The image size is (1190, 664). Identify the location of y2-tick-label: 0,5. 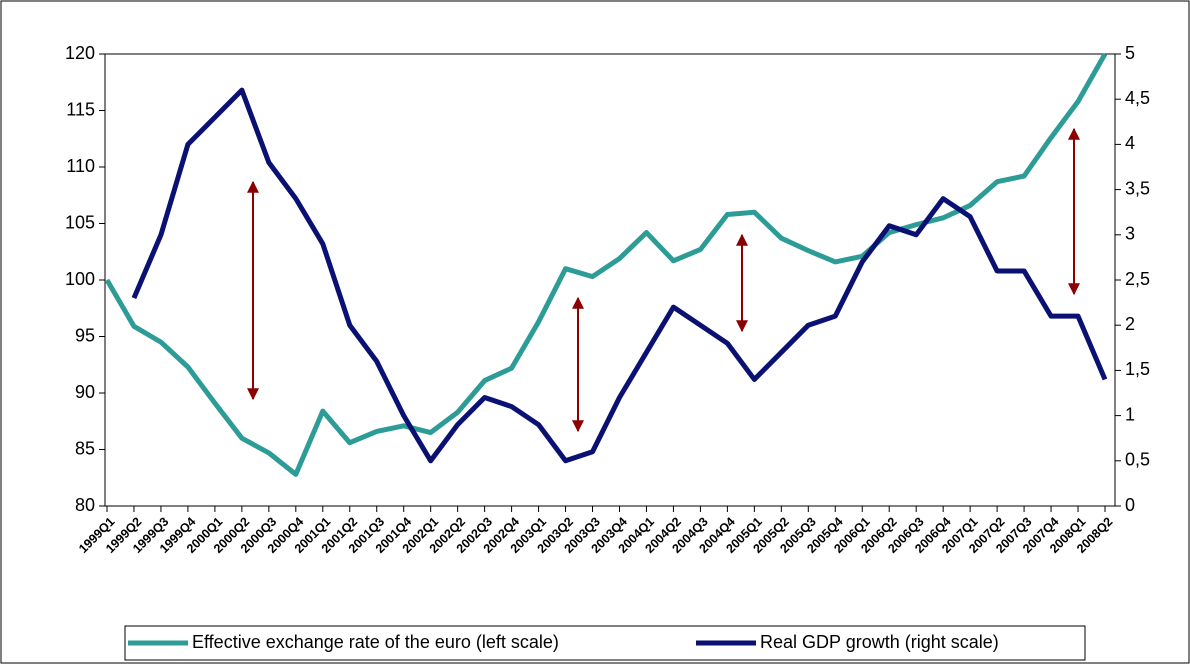
(1137, 460).